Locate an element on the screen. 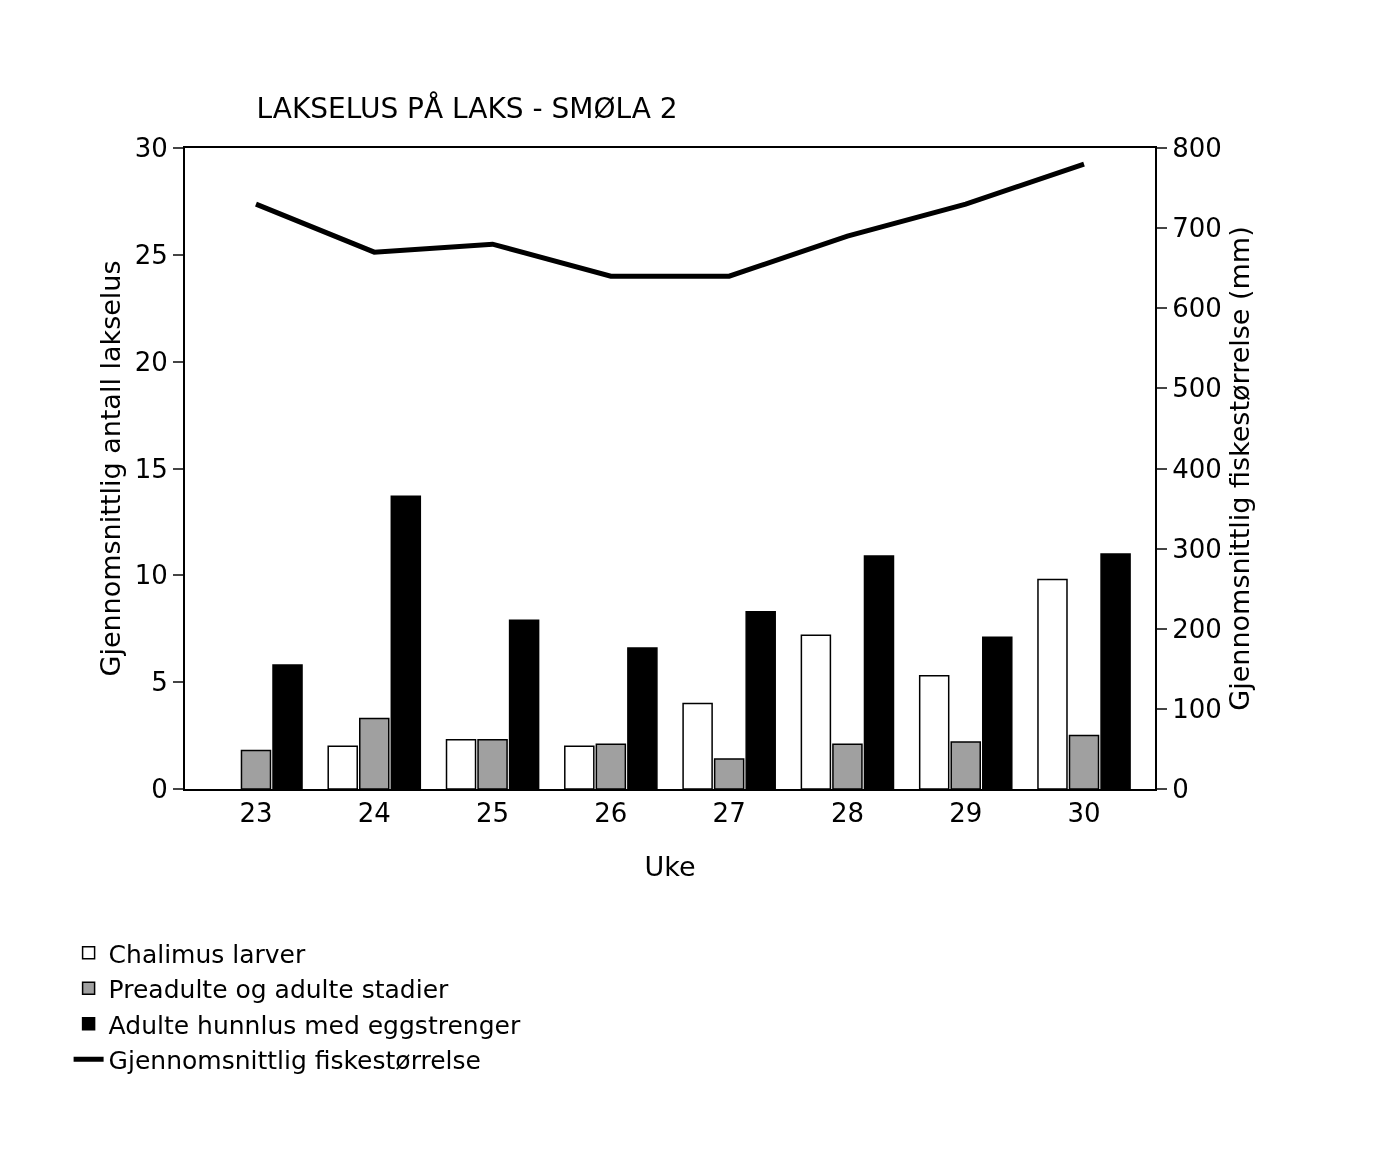 The image size is (1375, 1163). x-tick-label: 25 is located at coordinates (493, 813).